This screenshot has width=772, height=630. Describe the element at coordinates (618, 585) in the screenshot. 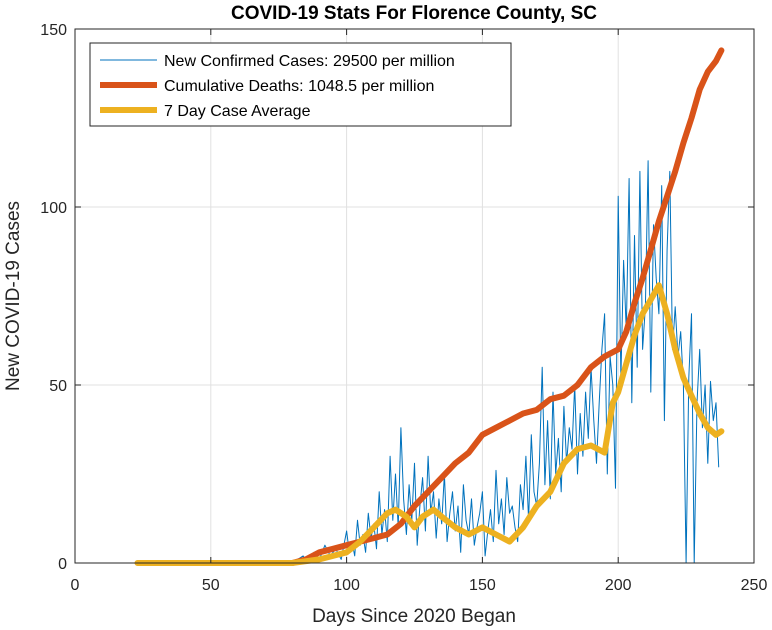

I see `x-tick-label: 200` at that location.